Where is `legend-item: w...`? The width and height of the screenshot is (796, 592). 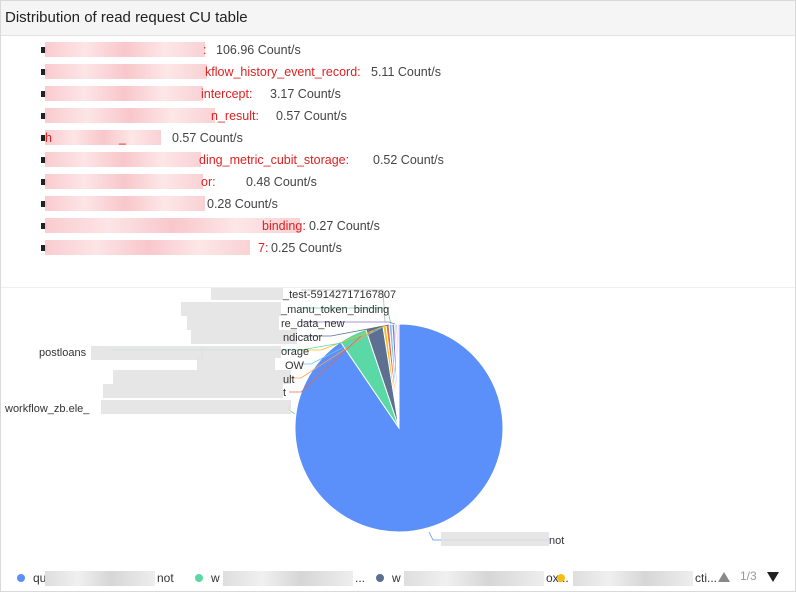
legend-item: w... is located at coordinates (280, 578).